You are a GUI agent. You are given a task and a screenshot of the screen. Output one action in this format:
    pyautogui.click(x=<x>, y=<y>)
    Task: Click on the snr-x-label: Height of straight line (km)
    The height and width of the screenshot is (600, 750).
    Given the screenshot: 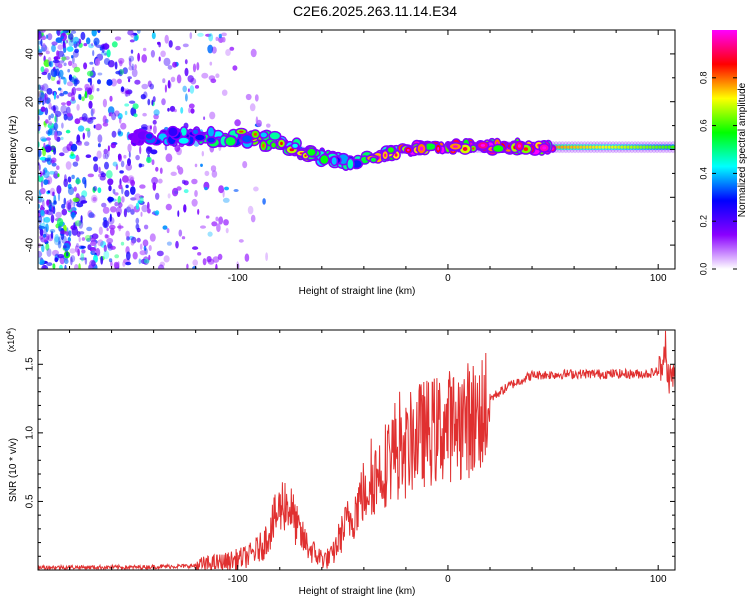 What is the action you would take?
    pyautogui.click(x=357, y=591)
    